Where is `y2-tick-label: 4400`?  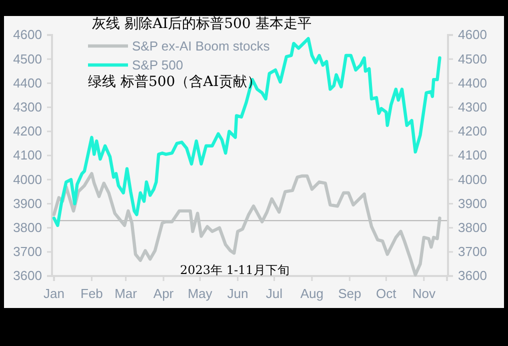
y2-tick-label: 4400 is located at coordinates (472, 82).